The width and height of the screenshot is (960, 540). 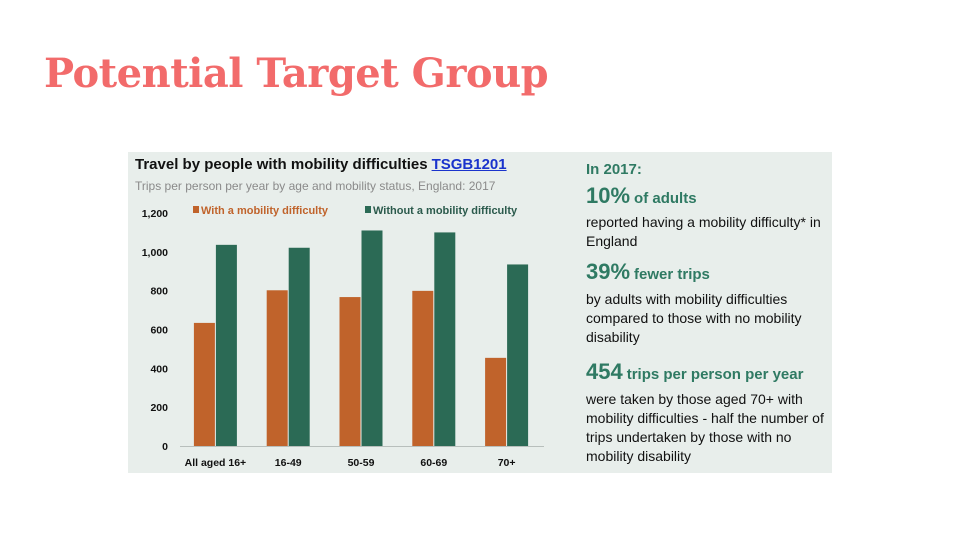 What do you see at coordinates (296, 73) in the screenshot?
I see `slide-title: Potential Target Group` at bounding box center [296, 73].